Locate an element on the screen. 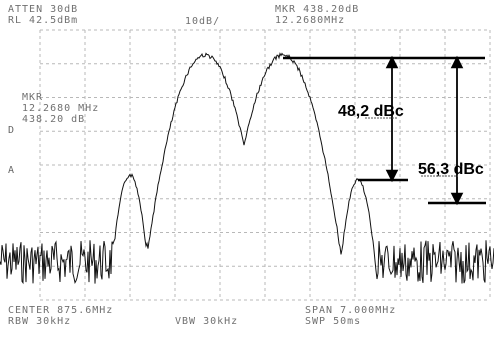  side-label-d: D is located at coordinates (11, 130).